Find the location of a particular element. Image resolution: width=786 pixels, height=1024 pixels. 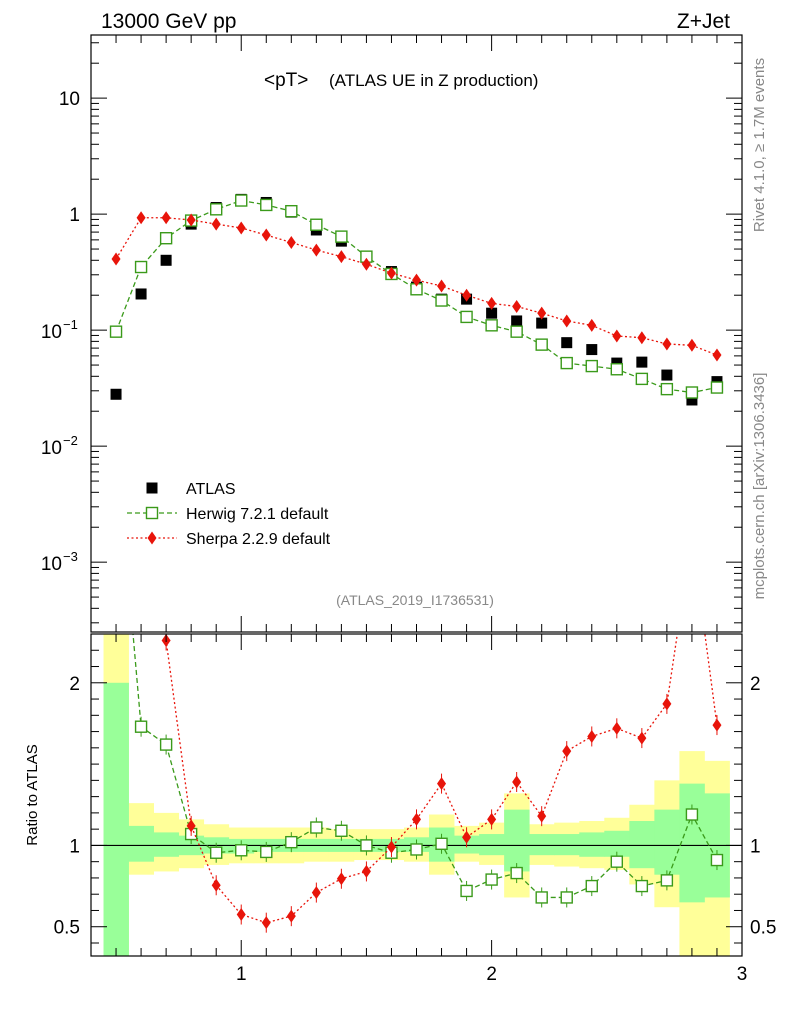

legend-item-herwig-7-2-1-default: Herwig 7.2.1 default is located at coordinates (228, 514).